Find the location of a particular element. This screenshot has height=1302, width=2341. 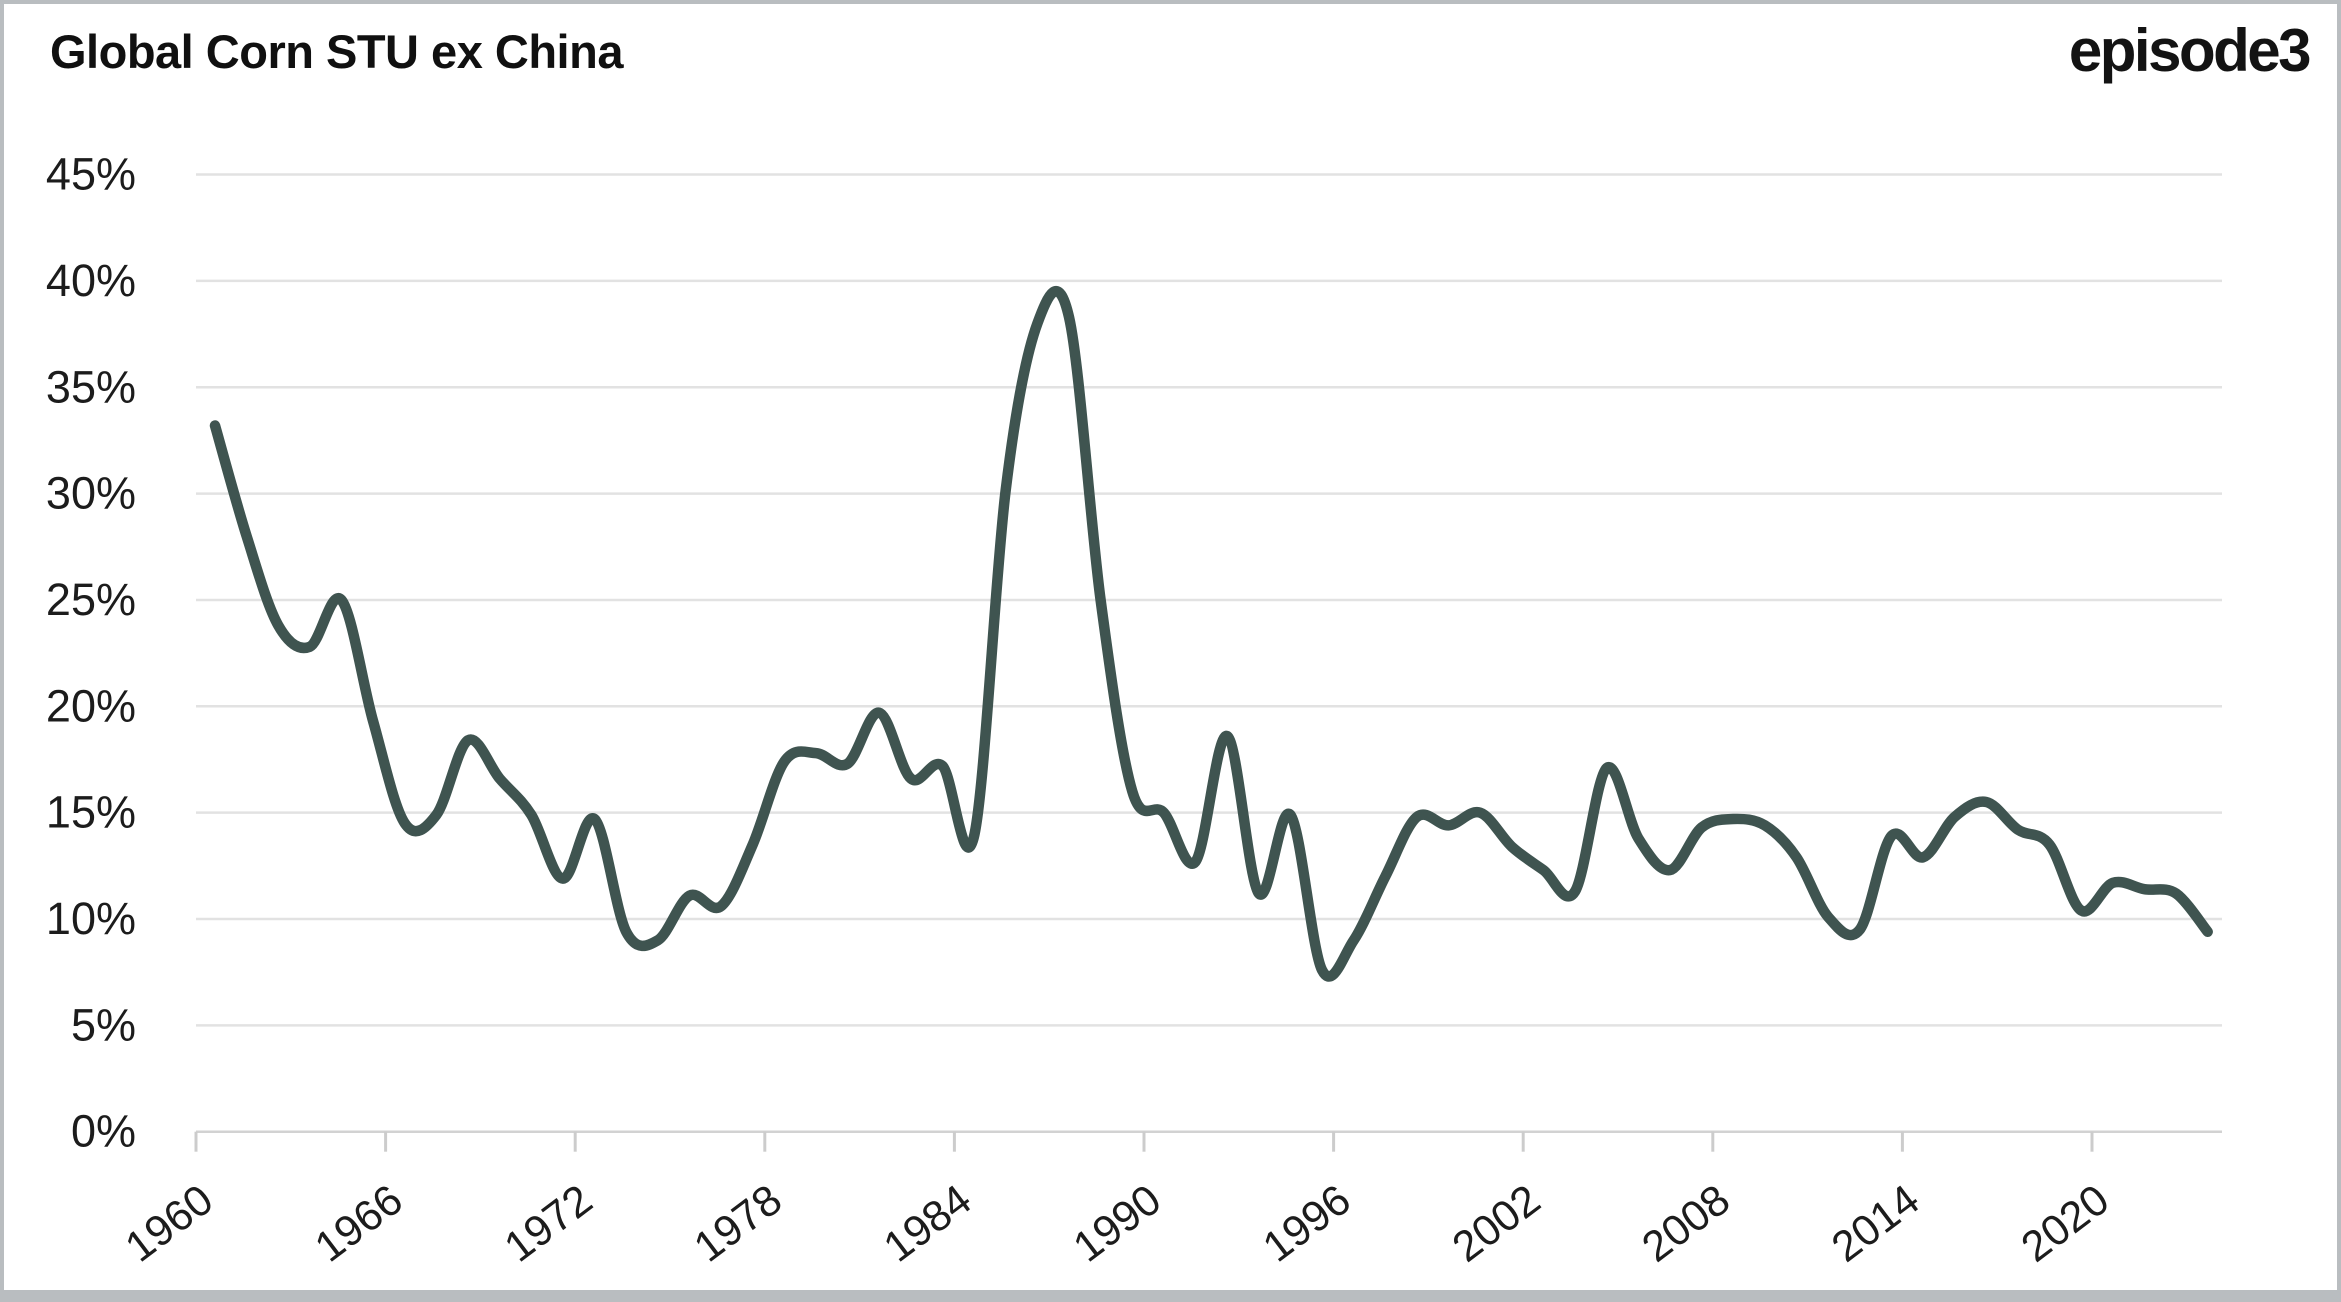

episode3-logo: episode3 is located at coordinates (2190, 50).